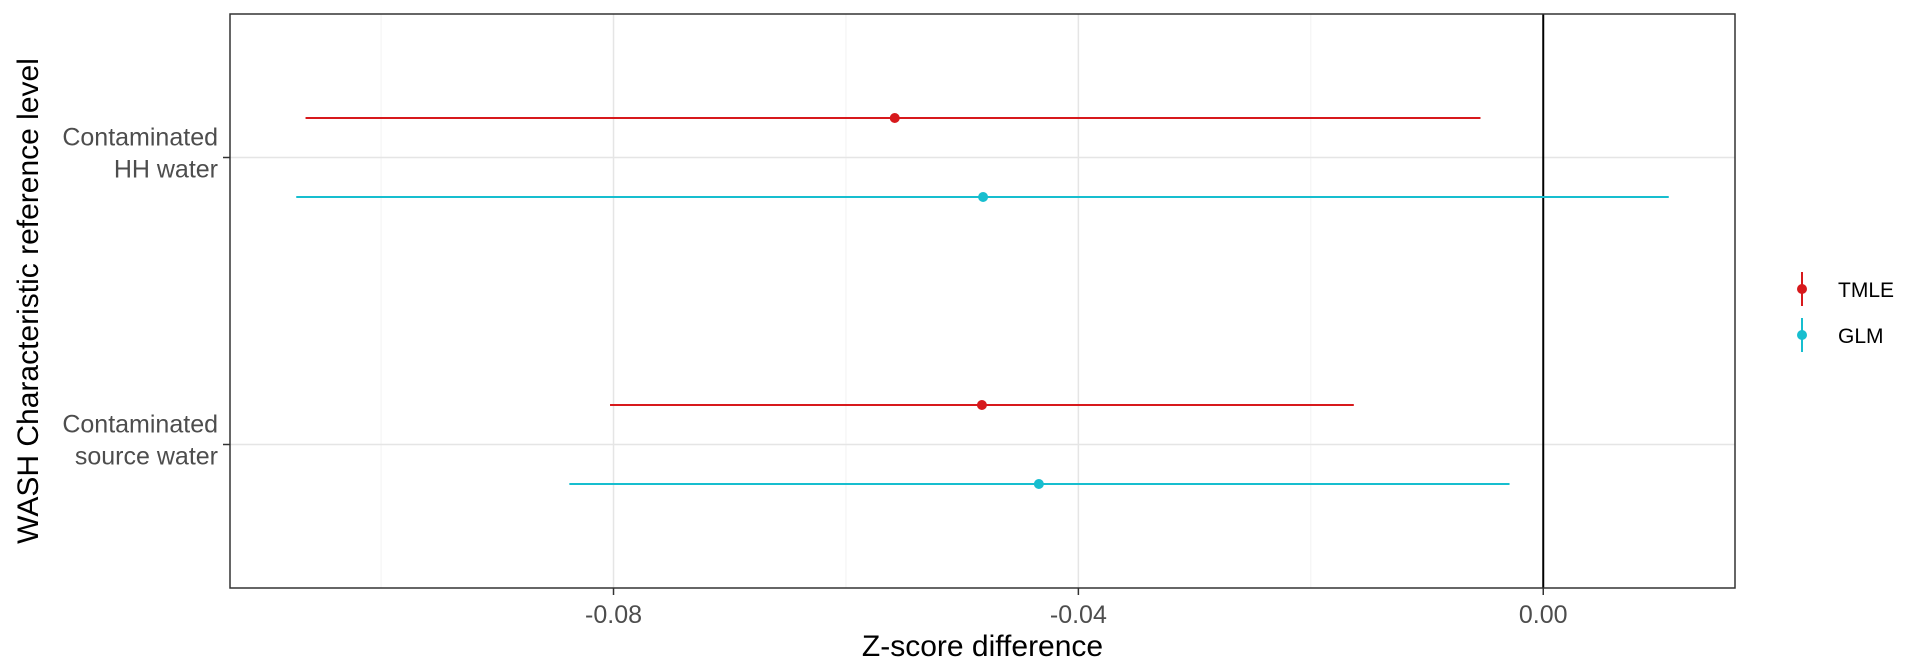 Image resolution: width=1920 pixels, height=672 pixels. What do you see at coordinates (982, 646) in the screenshot?
I see `x-axis-title: Z-score difference` at bounding box center [982, 646].